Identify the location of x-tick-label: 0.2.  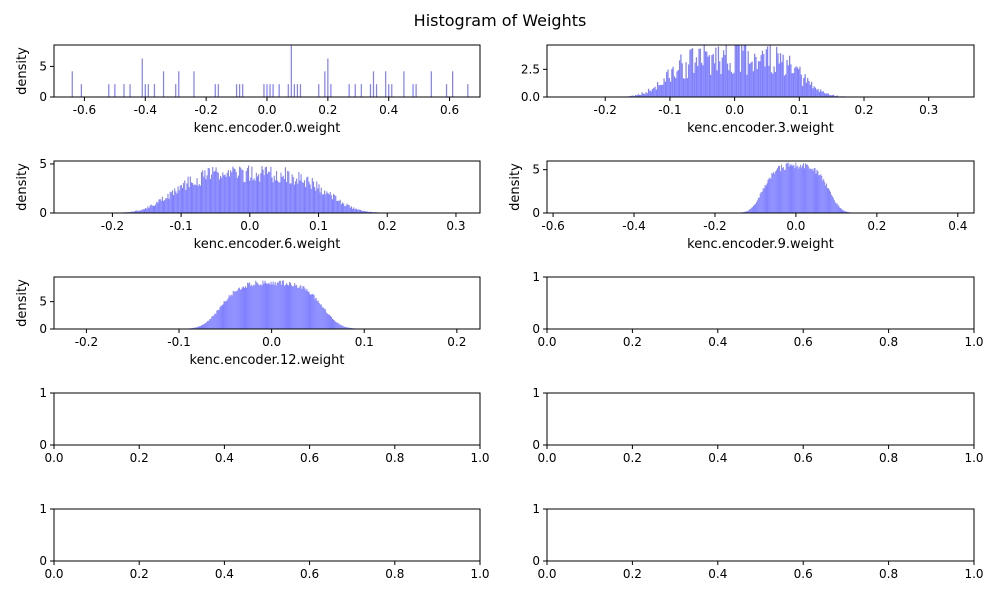
(632, 574).